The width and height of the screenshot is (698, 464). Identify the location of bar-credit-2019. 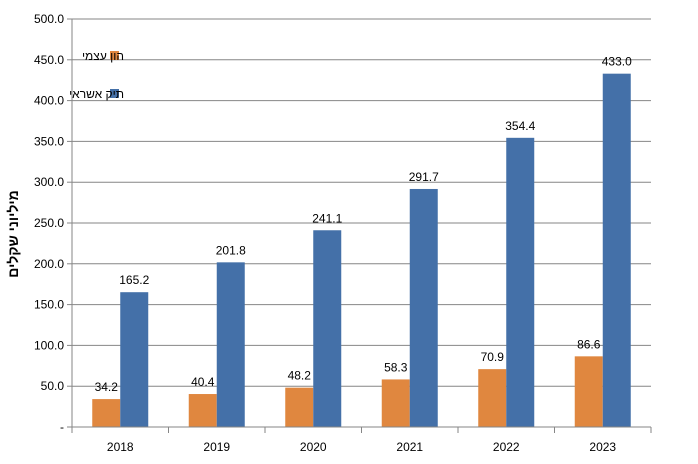
(230, 344).